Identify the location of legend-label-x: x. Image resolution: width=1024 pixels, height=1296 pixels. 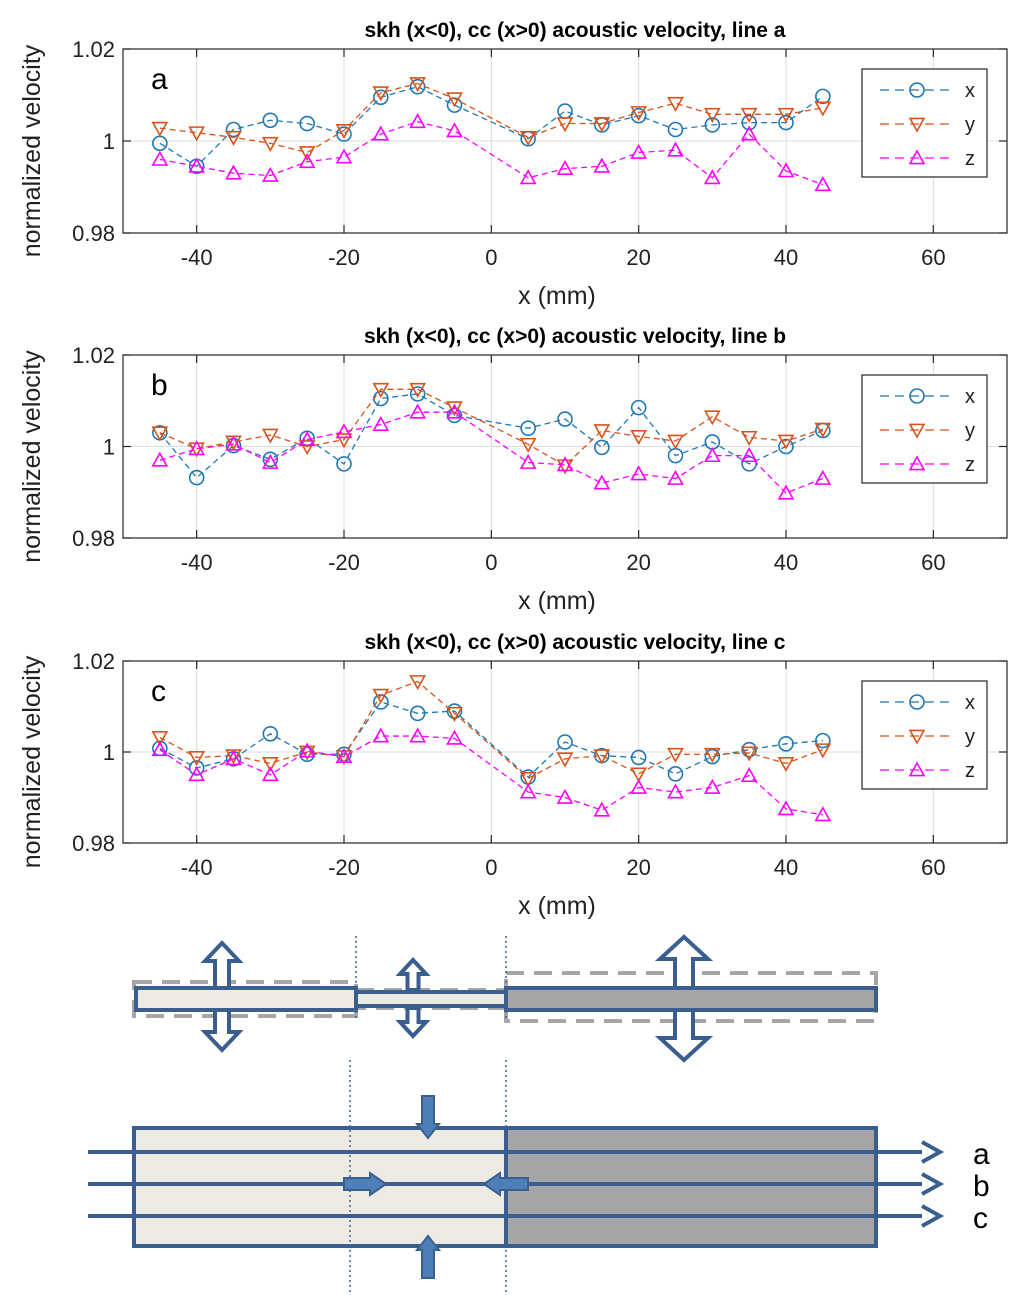
(970, 91).